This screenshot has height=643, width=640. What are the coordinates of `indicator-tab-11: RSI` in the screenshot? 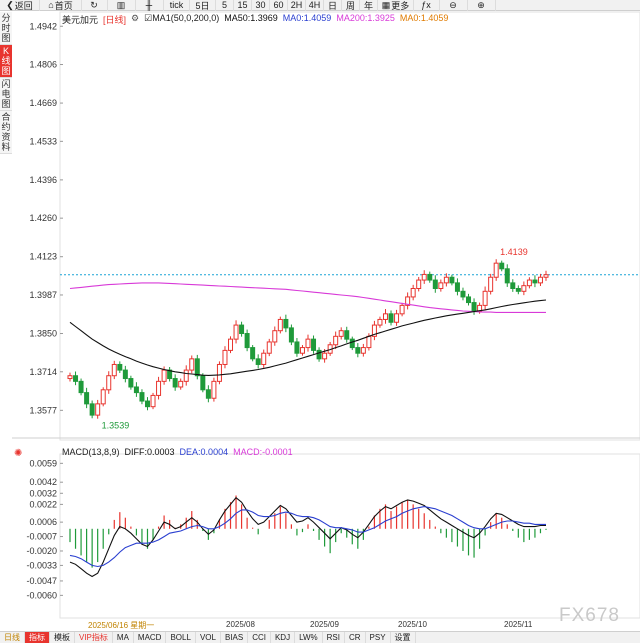 It's located at (334, 637).